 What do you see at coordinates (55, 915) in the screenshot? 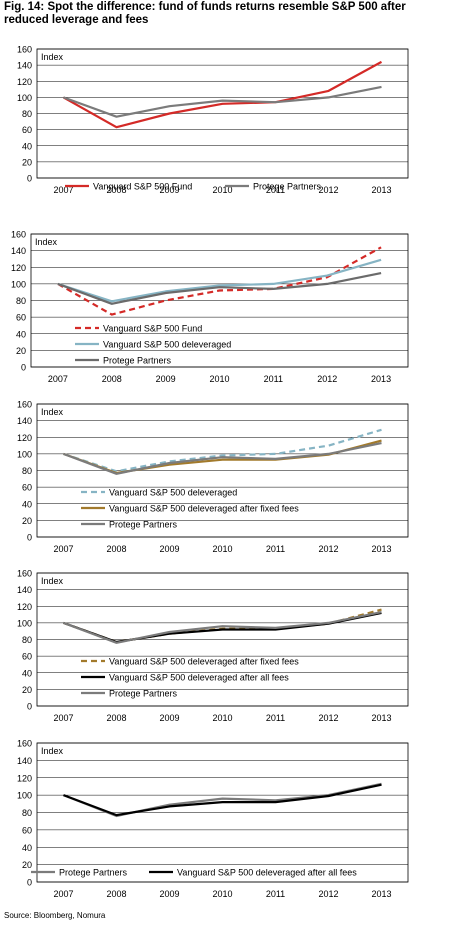
I see `source-note: Source: Bloomberg, Nomura` at bounding box center [55, 915].